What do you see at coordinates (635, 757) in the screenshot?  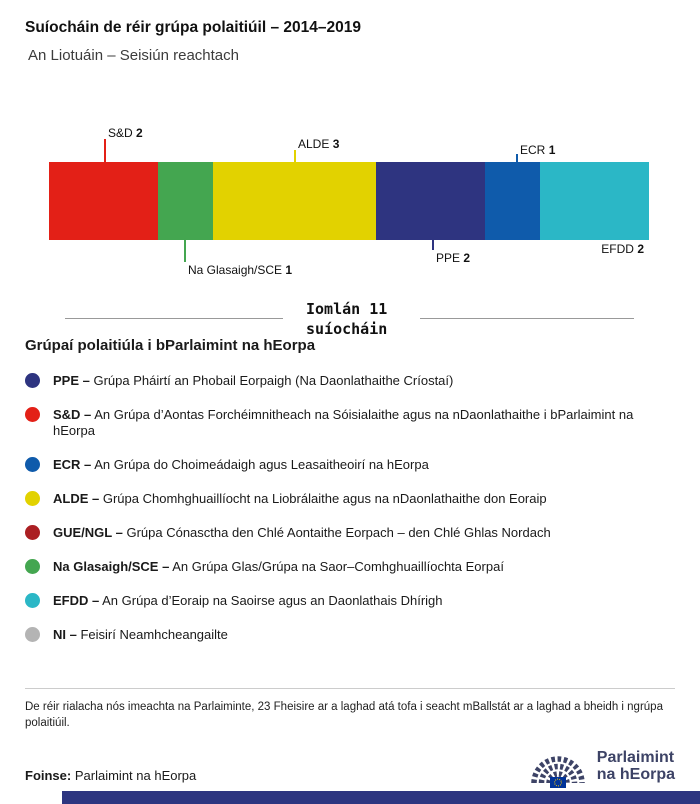 I see `ep-logo-line1: Parlaimint` at bounding box center [635, 757].